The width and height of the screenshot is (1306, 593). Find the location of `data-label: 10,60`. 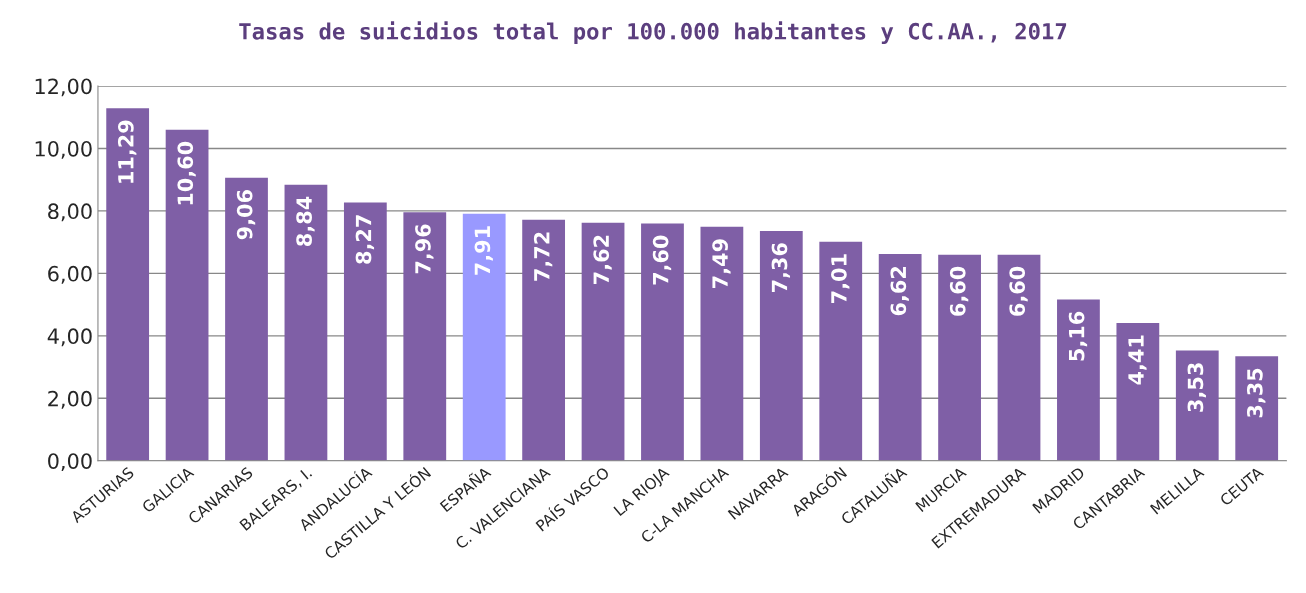

data-label: 10,60 is located at coordinates (186, 173).